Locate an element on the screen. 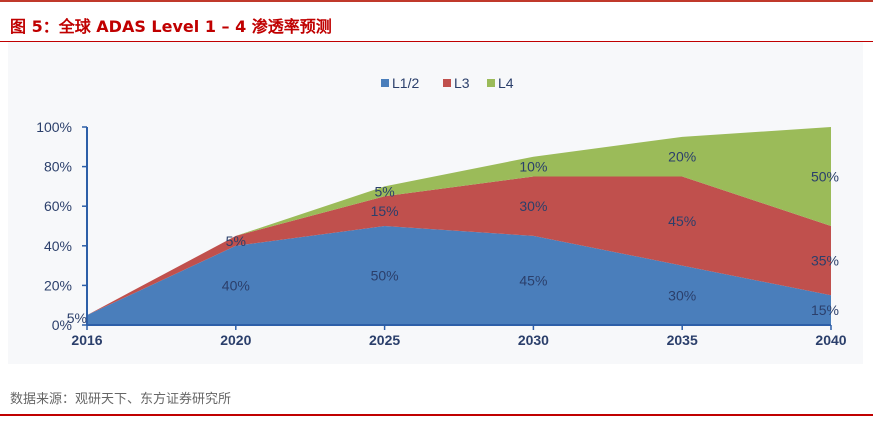 The image size is (873, 422). legend-label-l4: L4 is located at coordinates (506, 83).